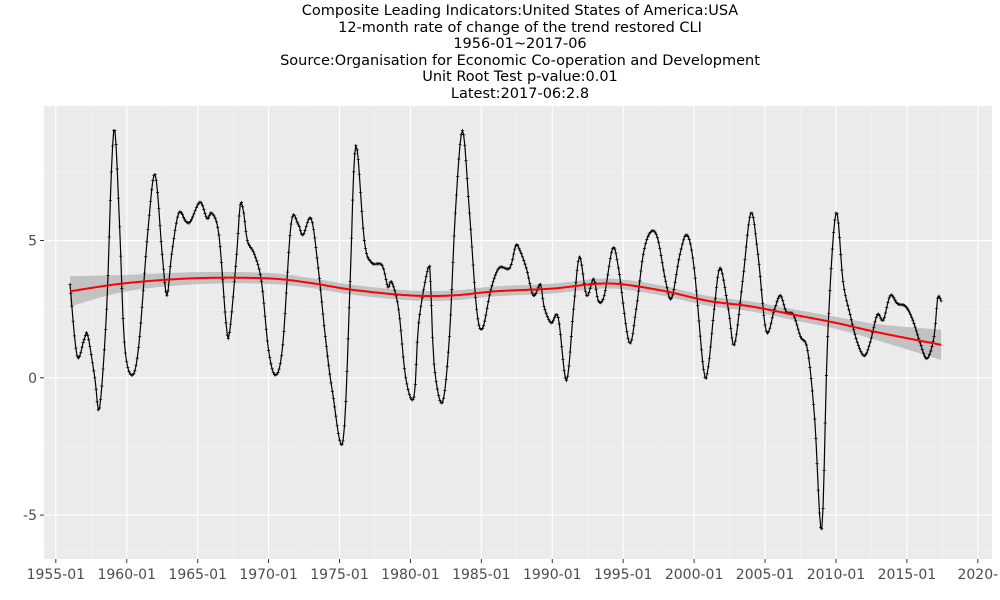 The image size is (1000, 600). Describe the element at coordinates (32, 379) in the screenshot. I see `y-axis-tick-label: 0` at that location.